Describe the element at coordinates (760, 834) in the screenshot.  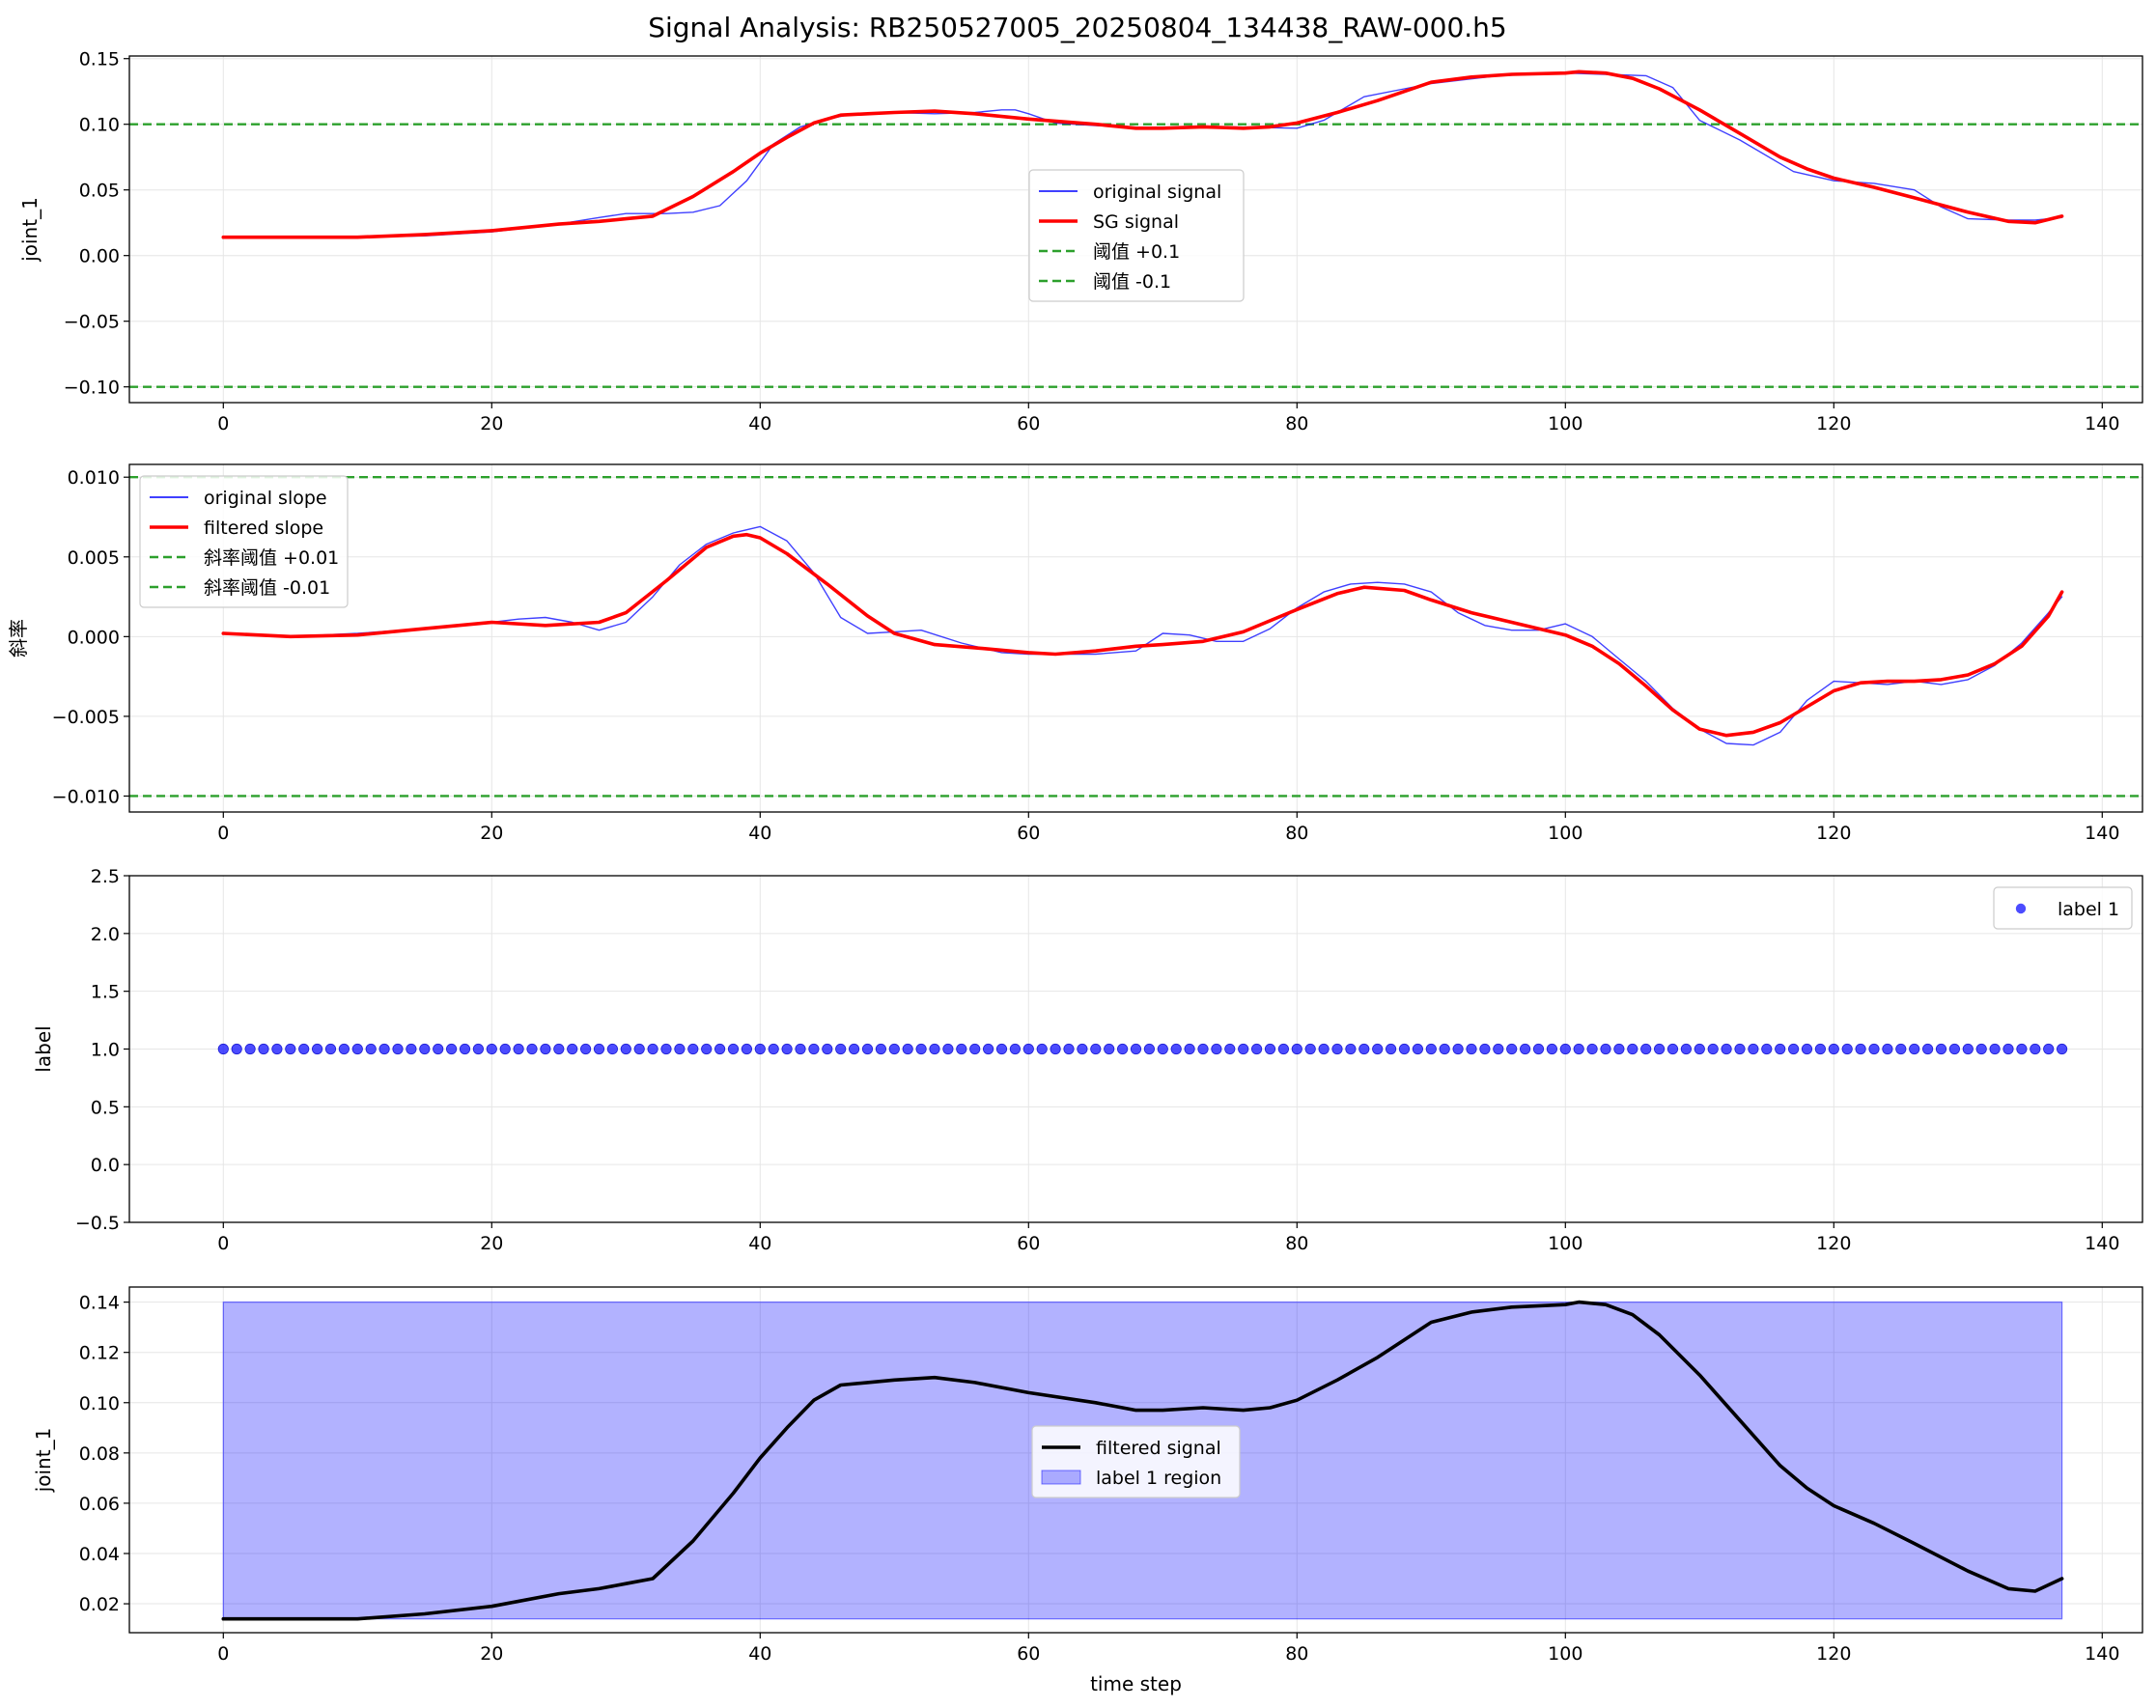
I see `x-tick-label: 40` at that location.